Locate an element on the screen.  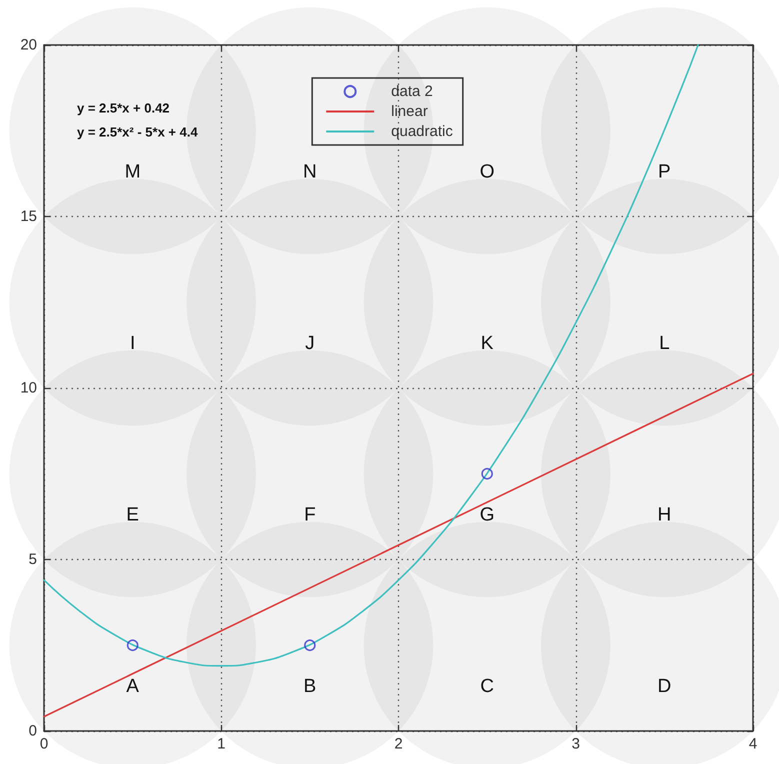
annotation: D is located at coordinates (665, 686).